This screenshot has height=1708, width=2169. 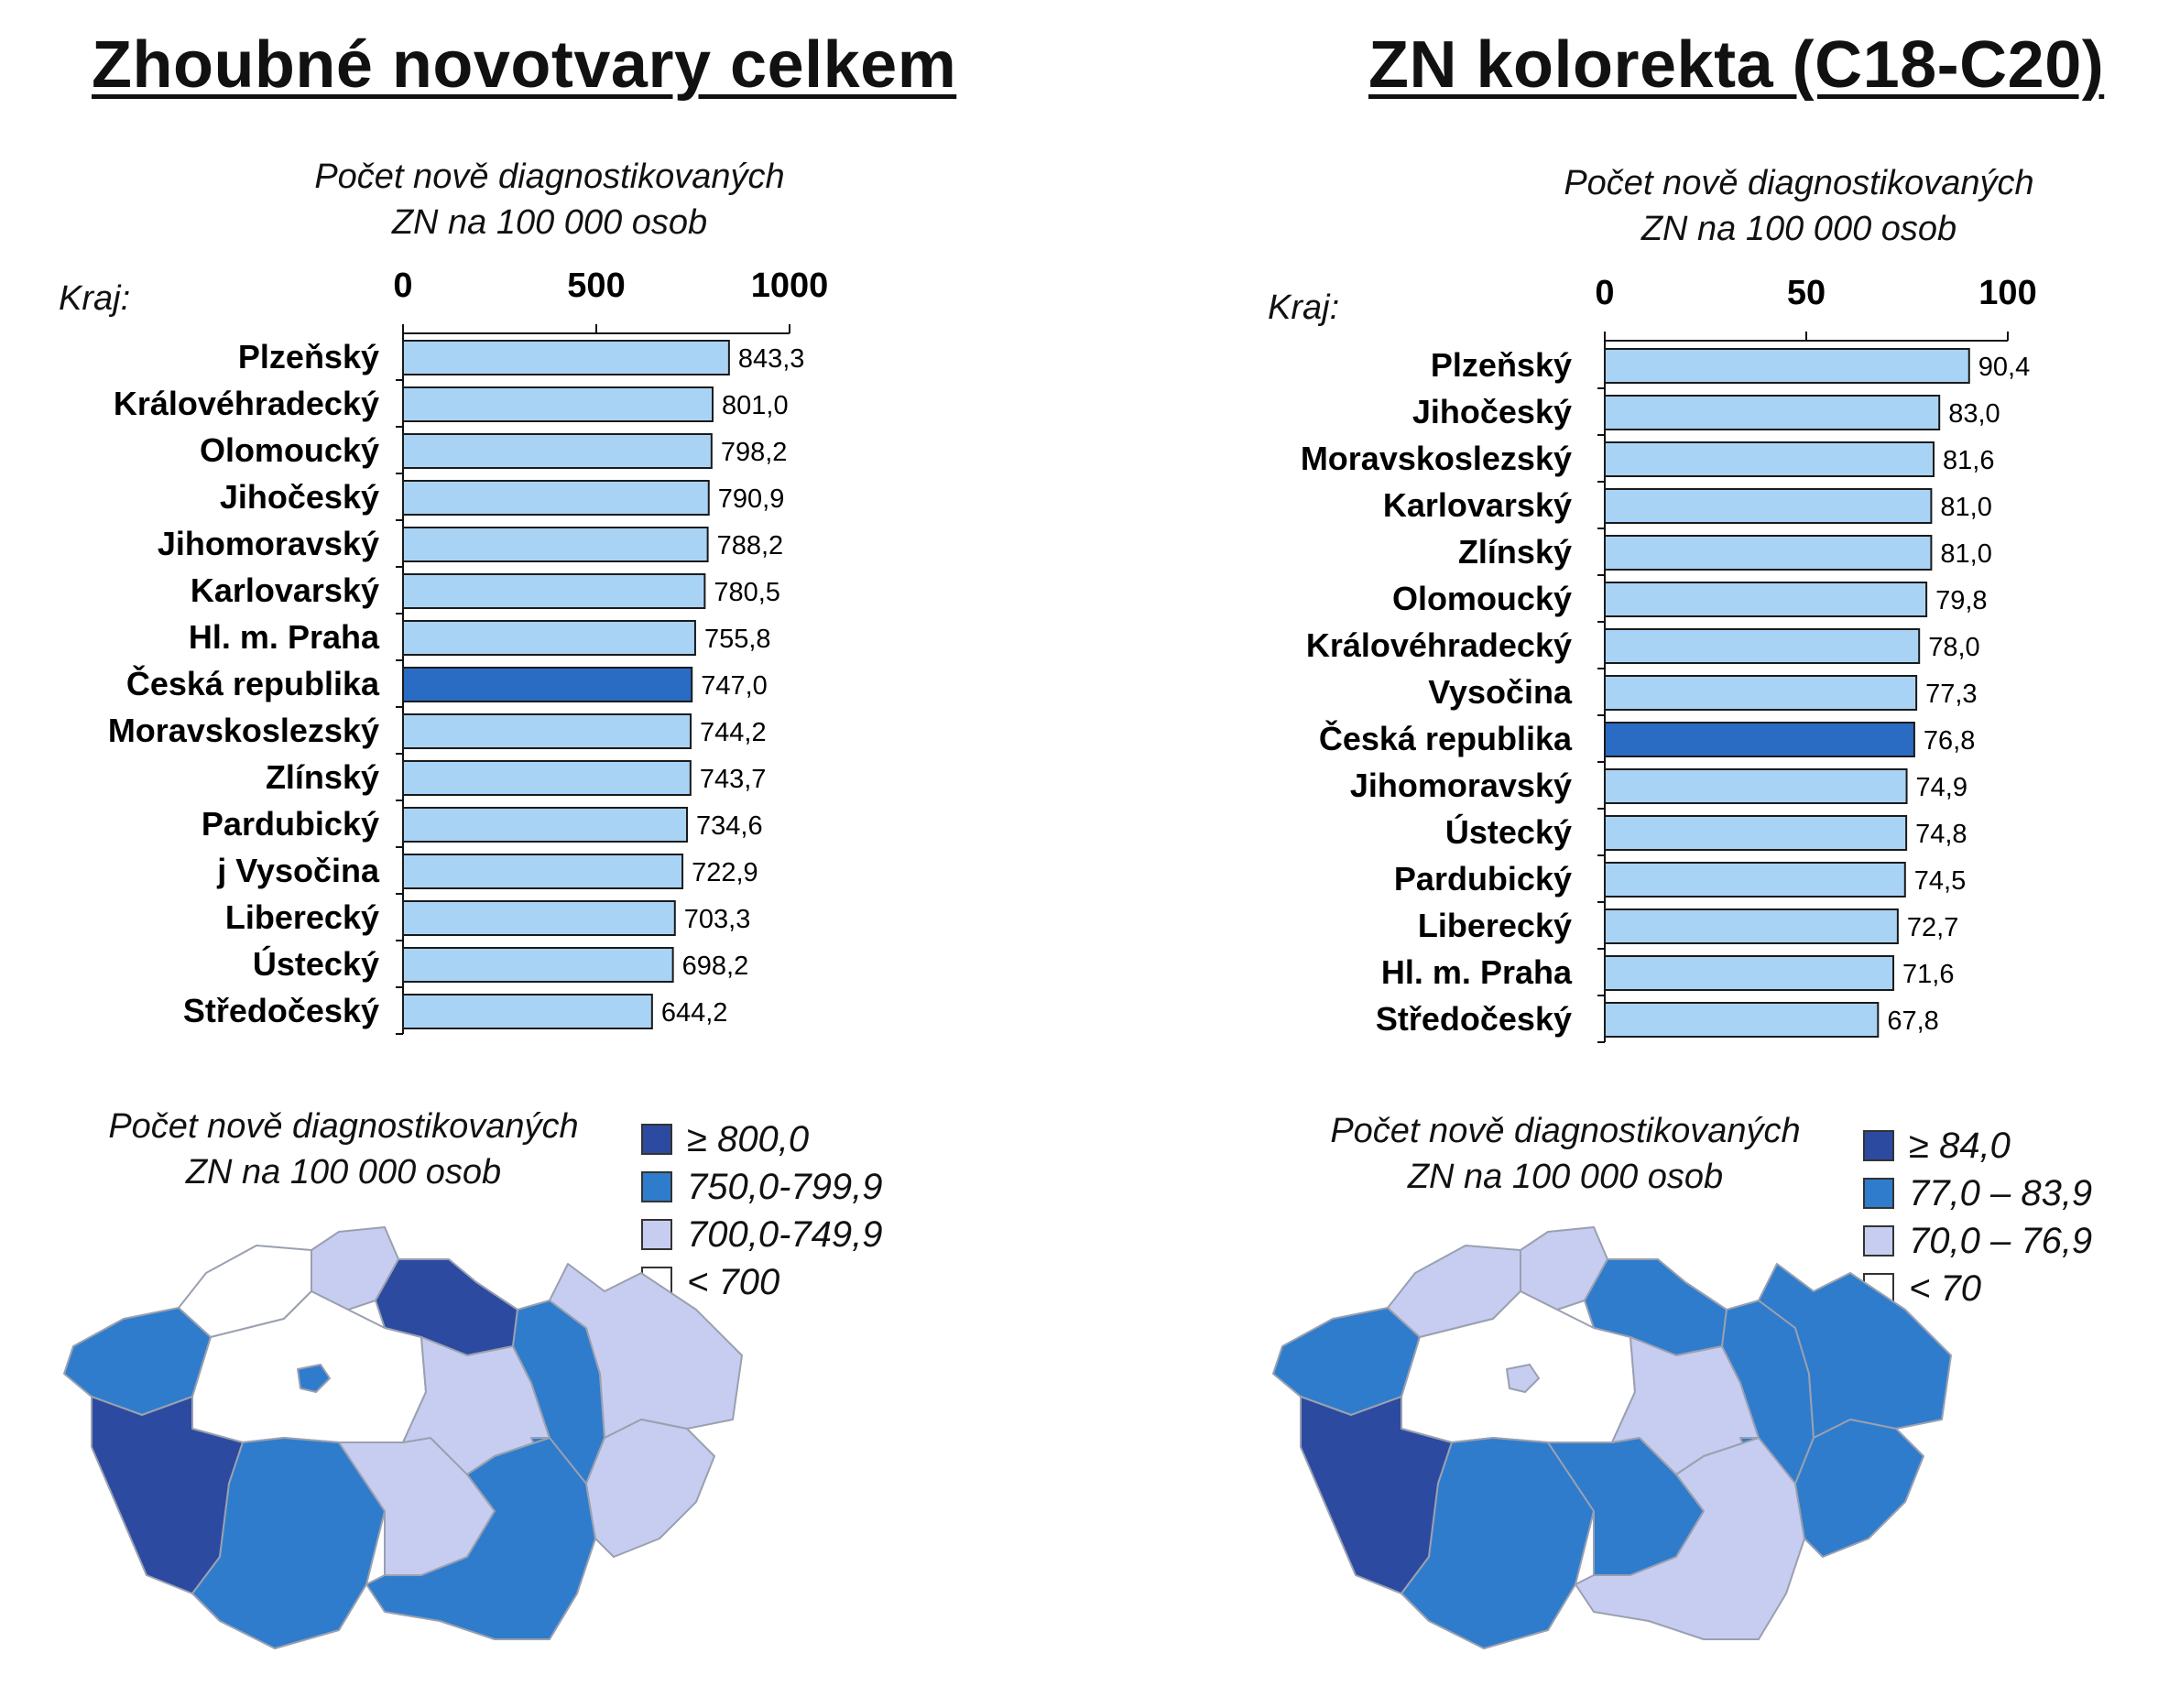 I want to click on legend-item: 700,0-749,9, so click(x=762, y=1234).